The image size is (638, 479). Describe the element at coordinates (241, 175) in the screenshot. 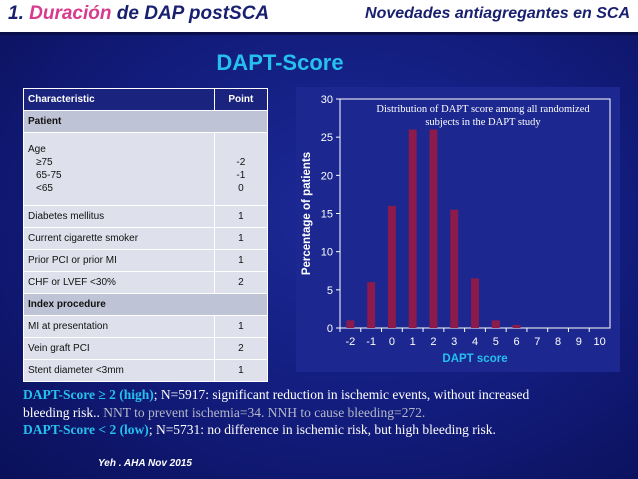

I see `age-point: -1` at that location.